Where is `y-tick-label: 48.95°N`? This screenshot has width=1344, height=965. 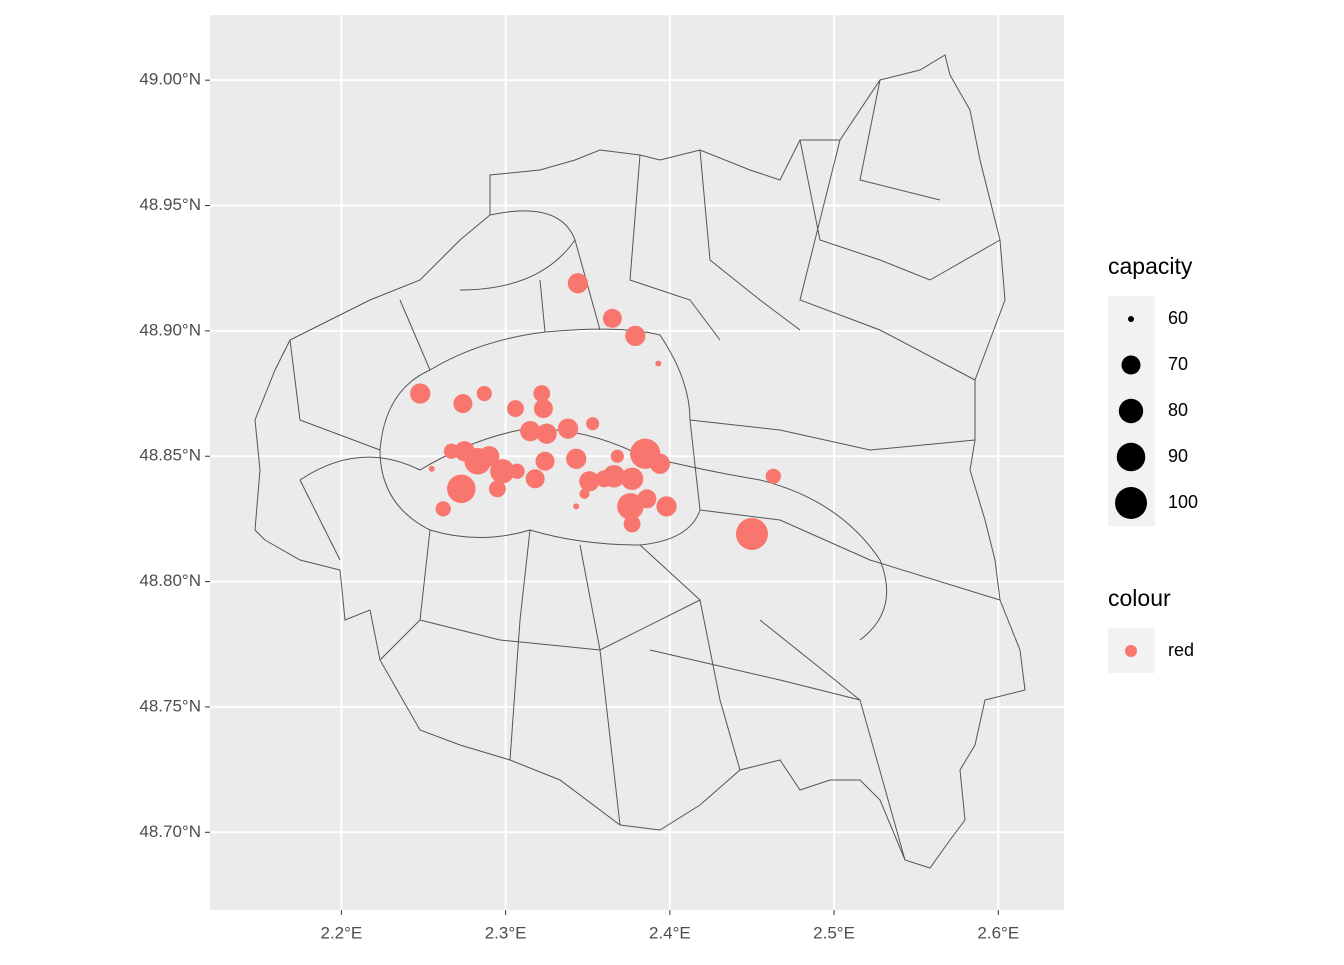 y-tick-label: 48.95°N is located at coordinates (170, 204).